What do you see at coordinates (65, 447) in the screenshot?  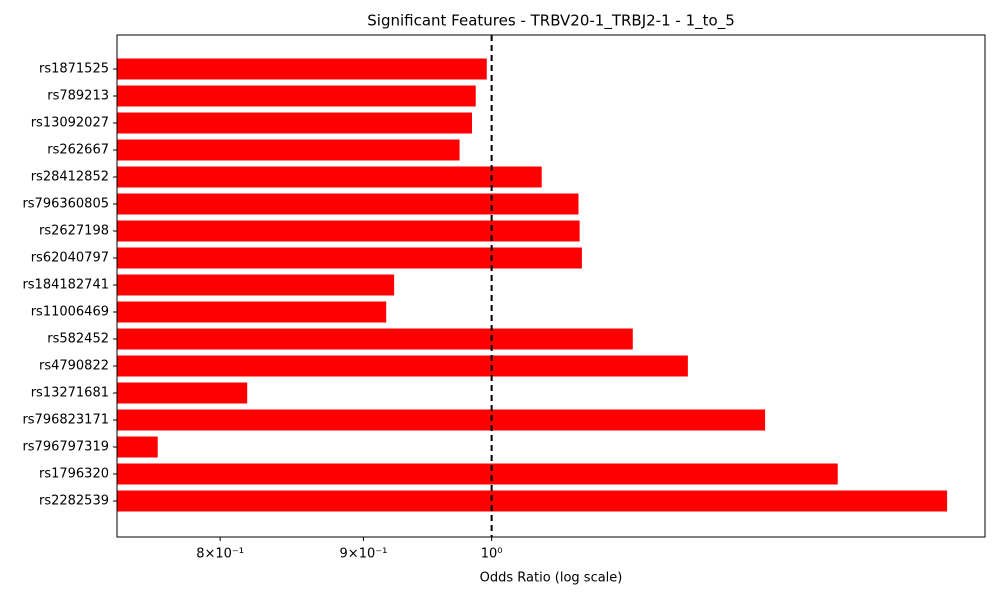 I see `y-tick-label: rs796797319` at bounding box center [65, 447].